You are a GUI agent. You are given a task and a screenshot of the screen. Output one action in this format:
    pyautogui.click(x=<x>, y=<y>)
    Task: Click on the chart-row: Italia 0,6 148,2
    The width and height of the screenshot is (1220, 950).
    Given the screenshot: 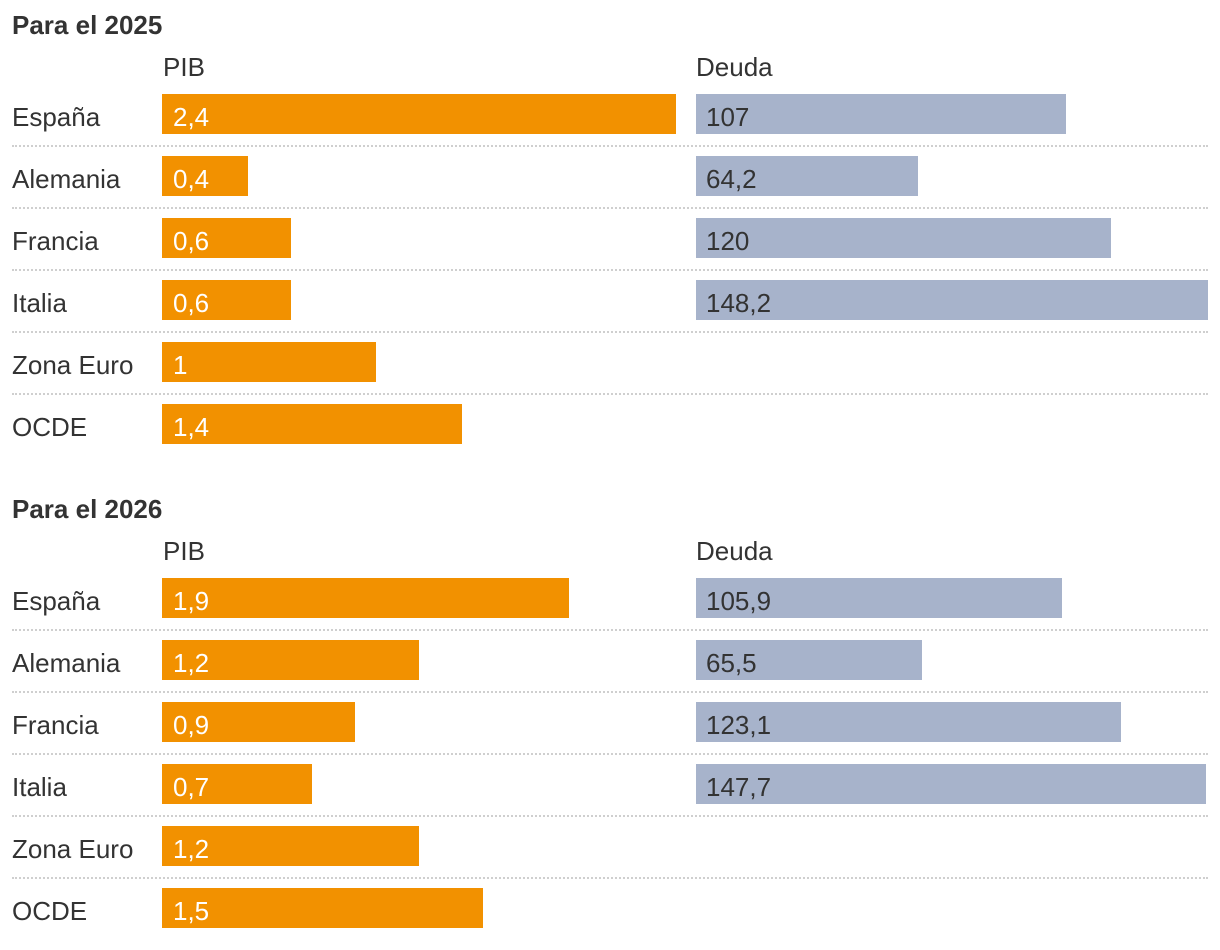 What is the action you would take?
    pyautogui.click(x=610, y=311)
    